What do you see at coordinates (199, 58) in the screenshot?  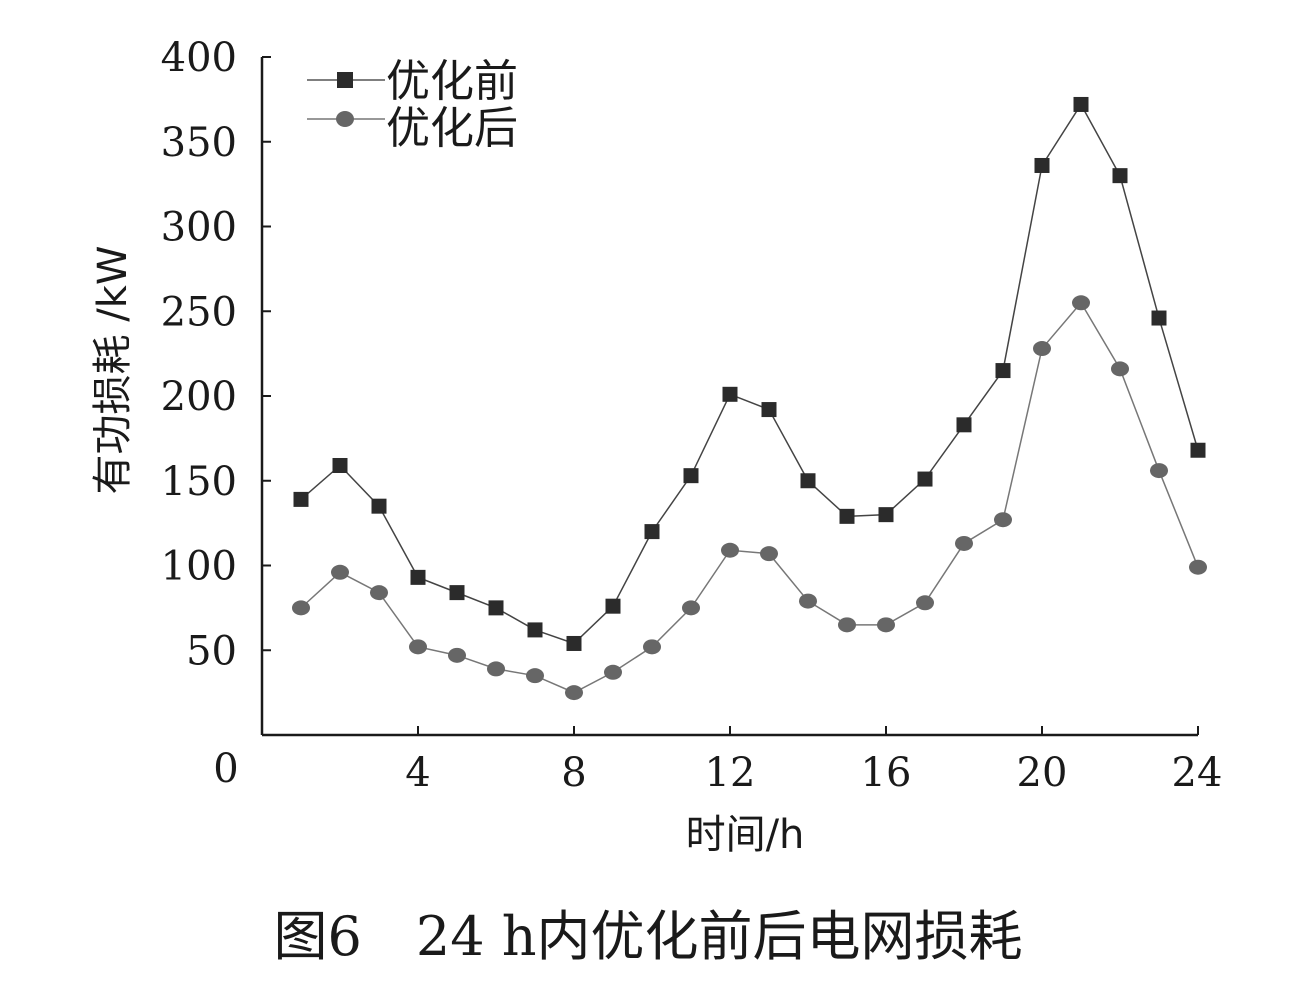 I see `y-tick-label: 400` at bounding box center [199, 58].